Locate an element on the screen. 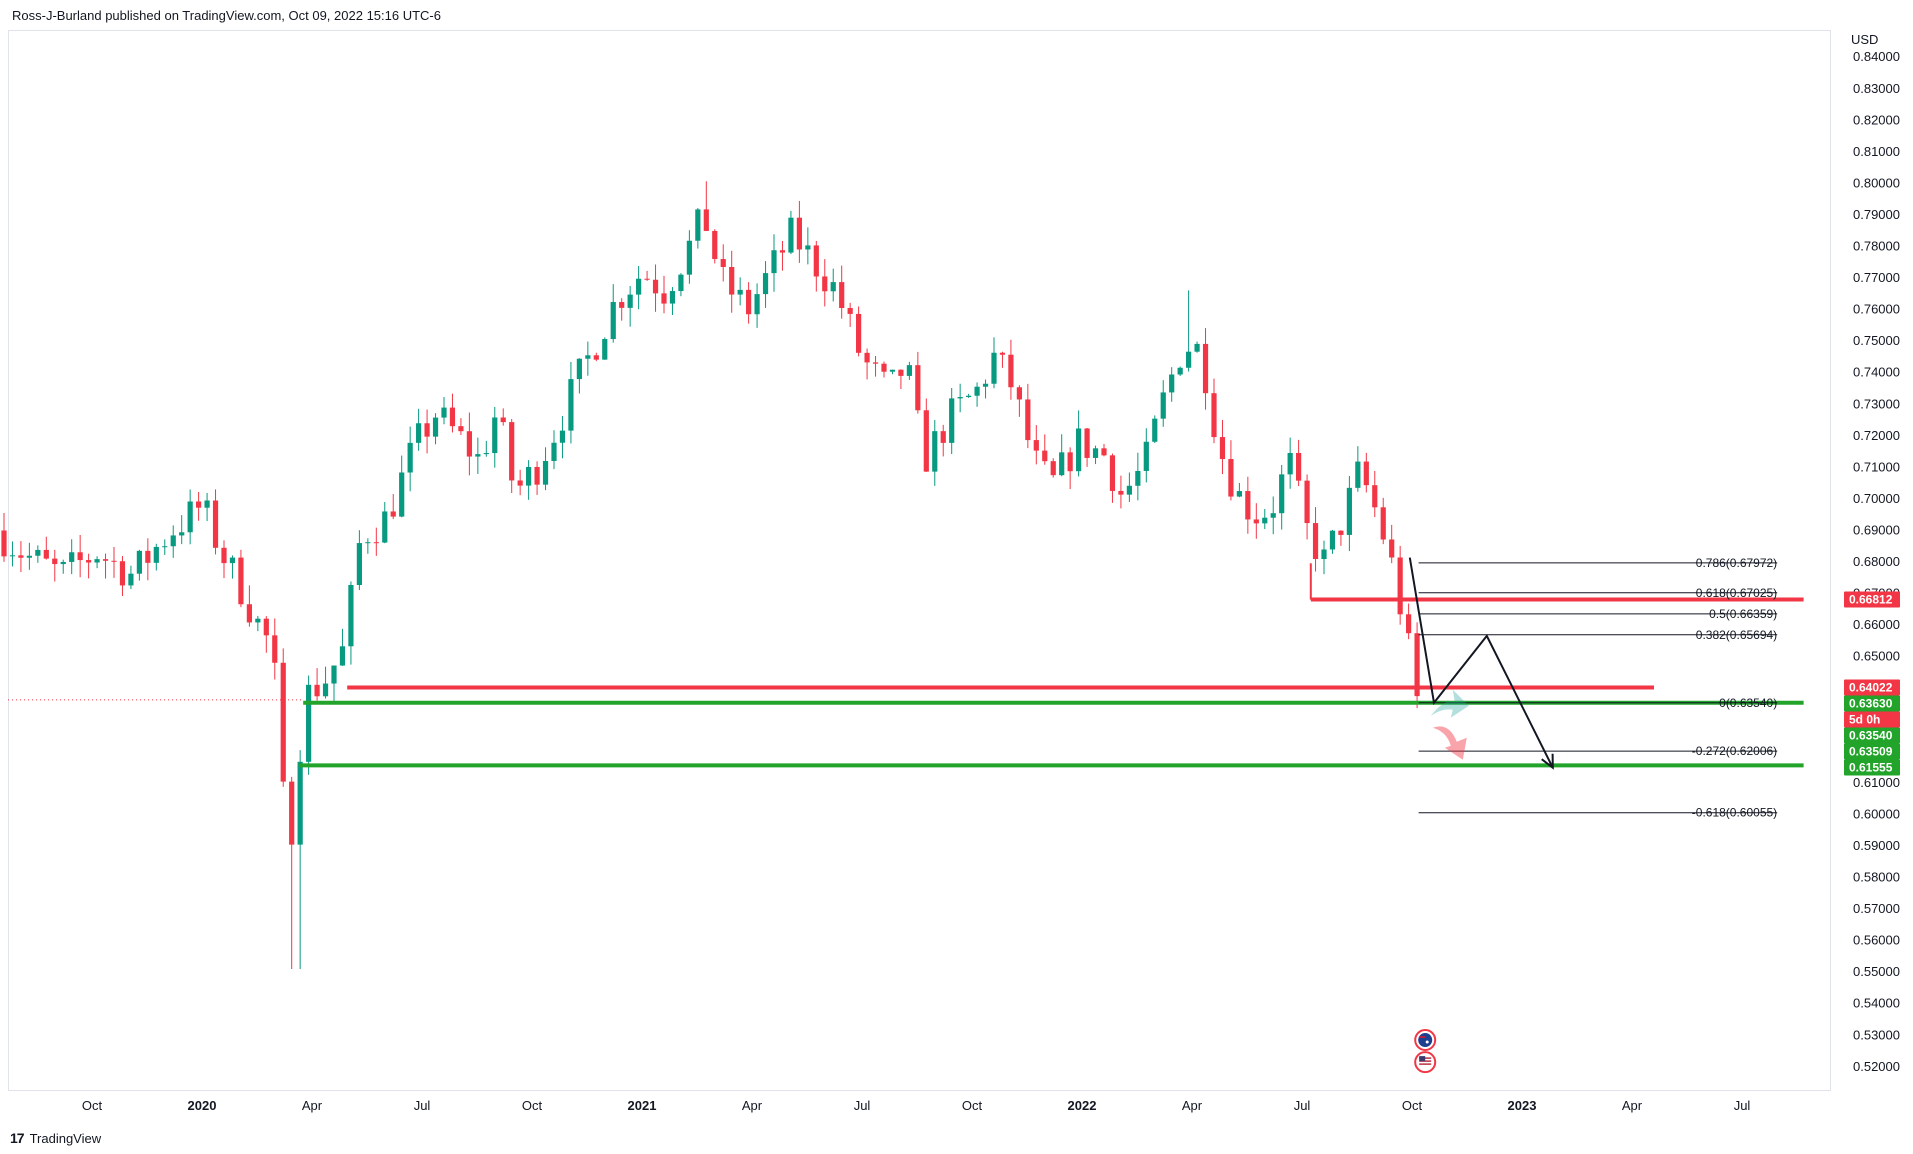  time-tick-label: Oct is located at coordinates (1412, 1105).